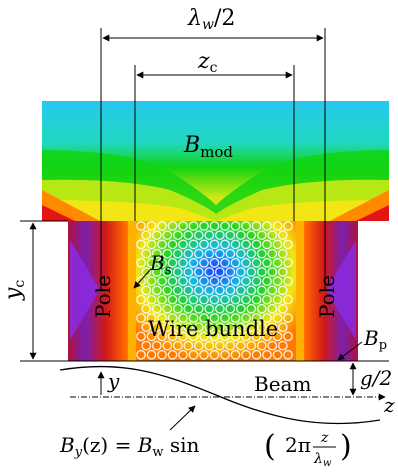  I want to click on pole-right-label: Pole, so click(327, 296).